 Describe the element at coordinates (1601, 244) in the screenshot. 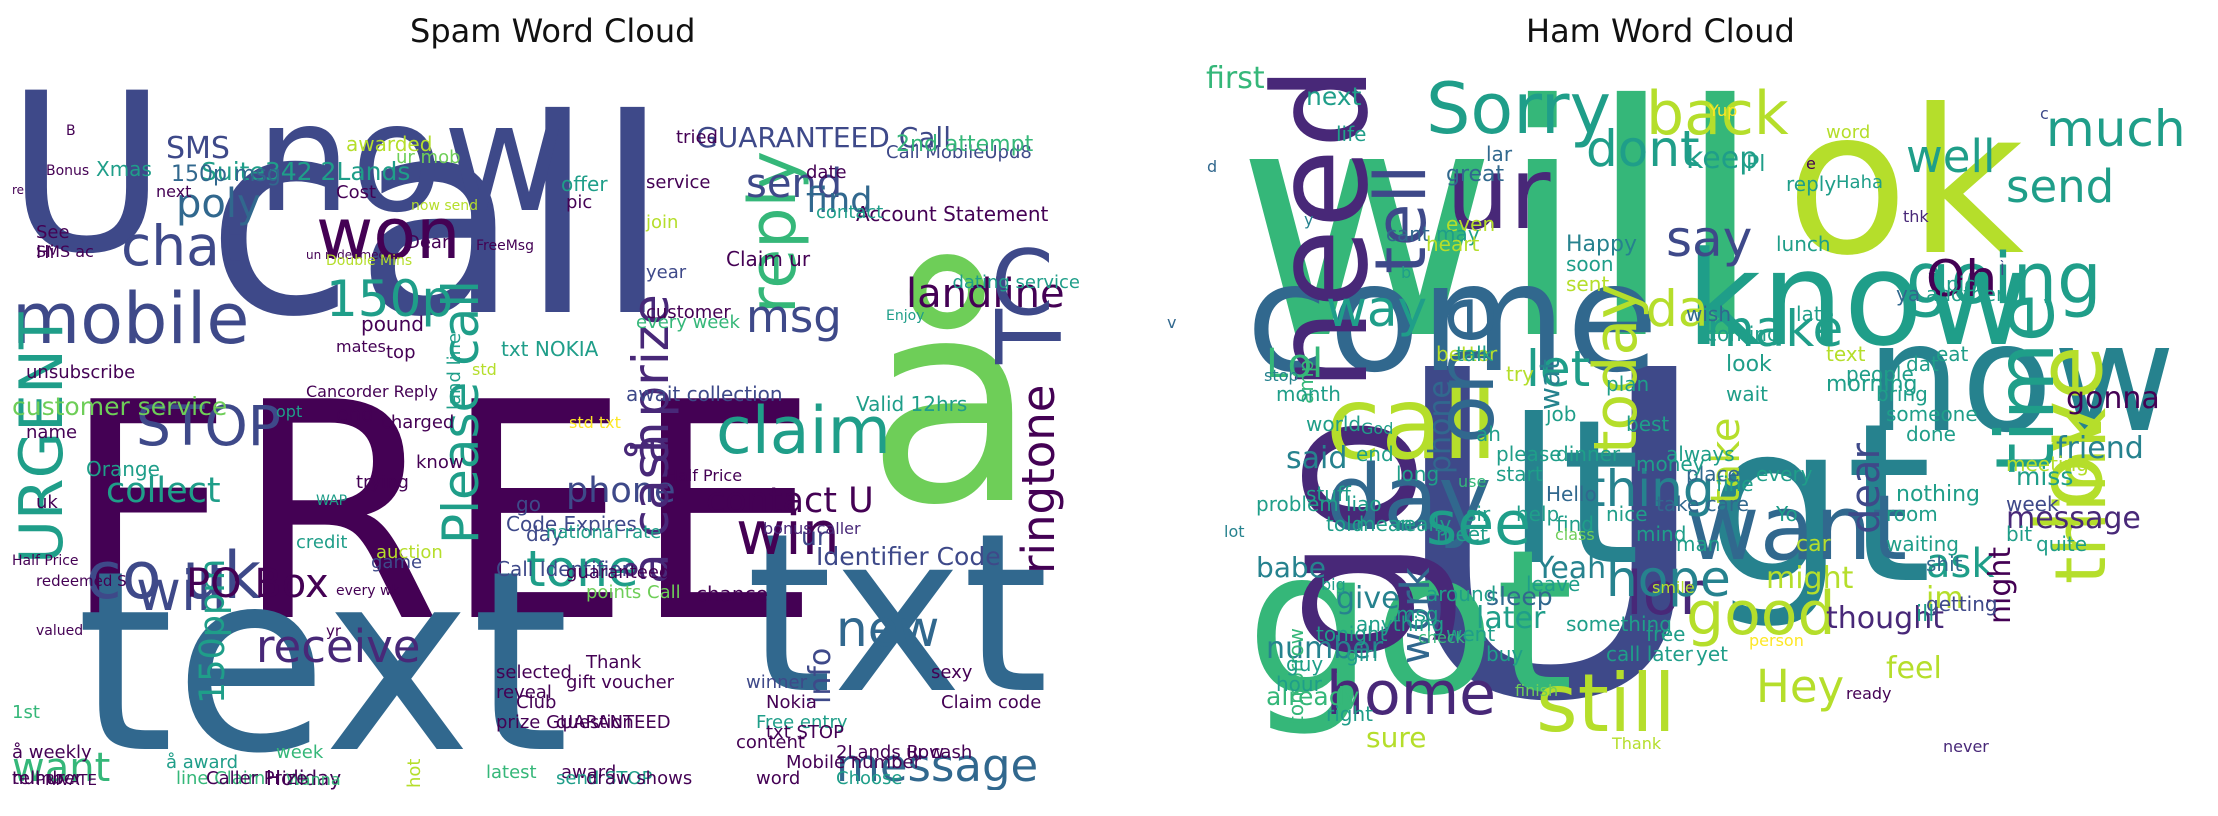

I see `ham-word: Happy` at that location.